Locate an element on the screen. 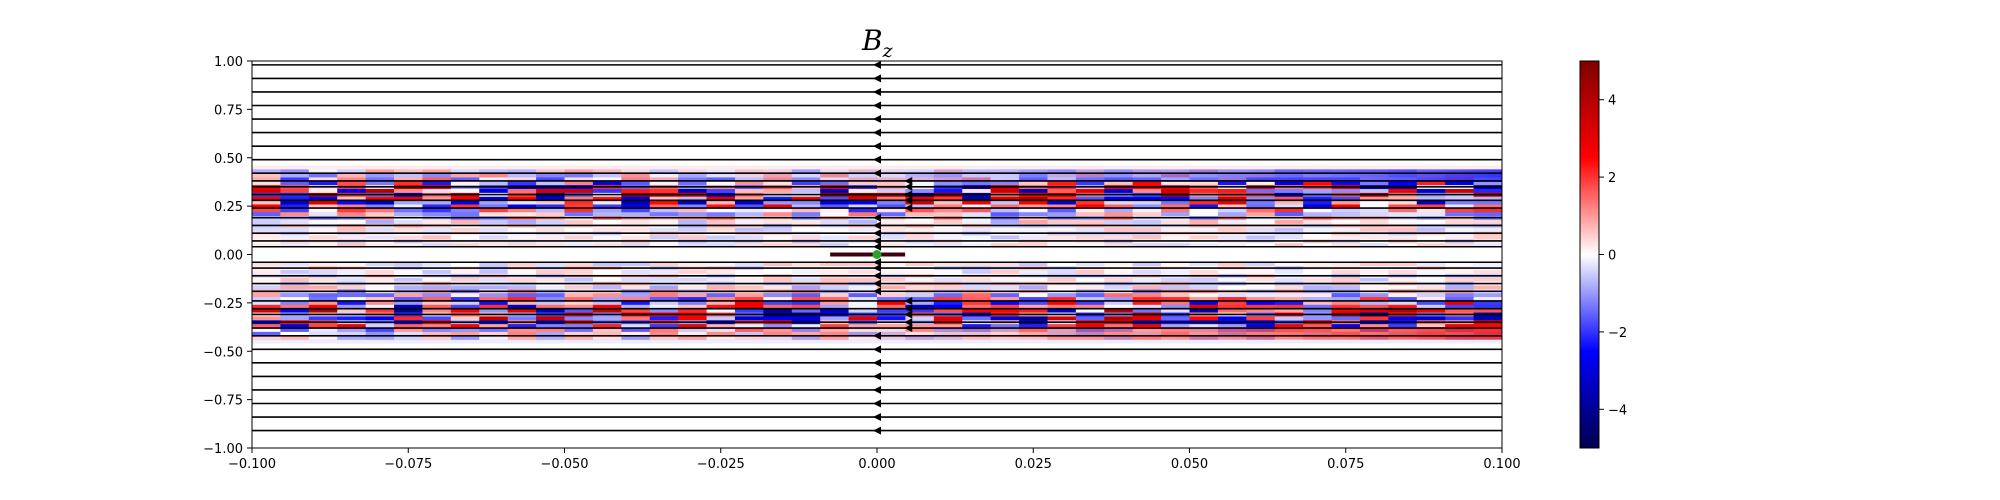 Image resolution: width=2000 pixels, height=500 pixels. colorbar-ticks: 4 2 0 −2 −4 is located at coordinates (1613, 256).